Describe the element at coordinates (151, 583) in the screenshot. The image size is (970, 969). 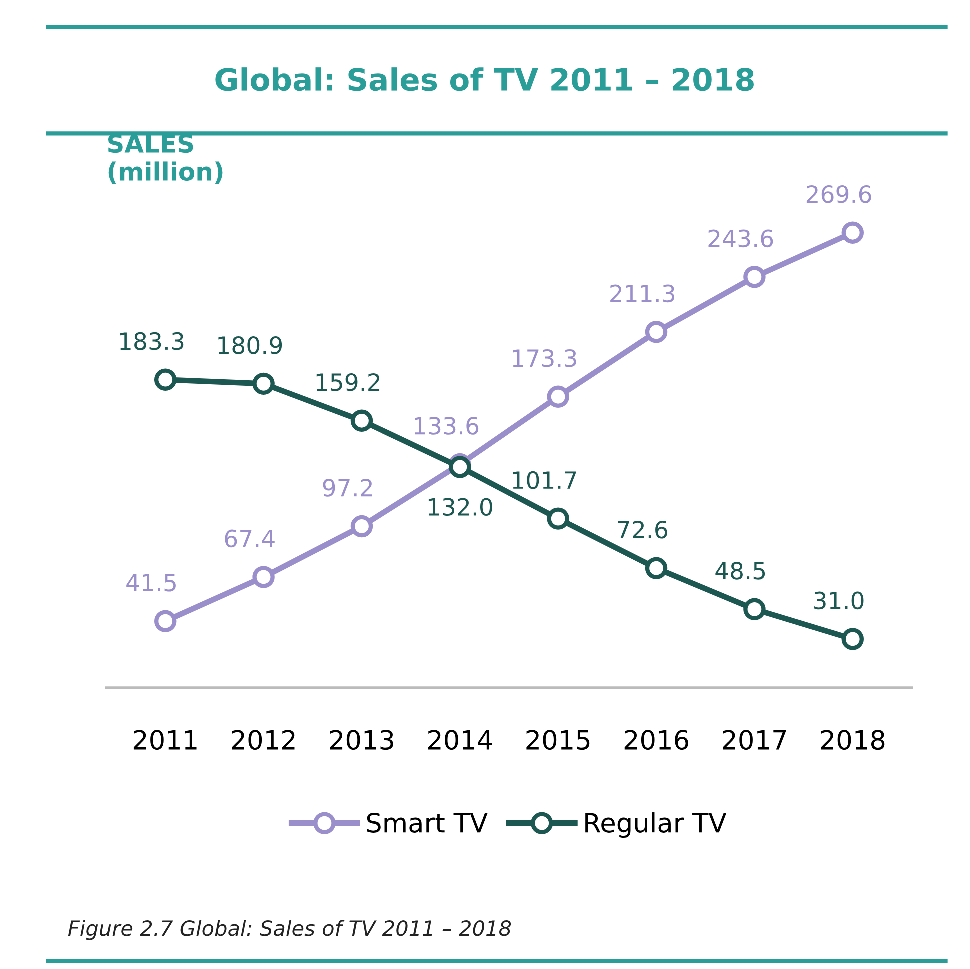
I see `data-label: 41.5` at that location.